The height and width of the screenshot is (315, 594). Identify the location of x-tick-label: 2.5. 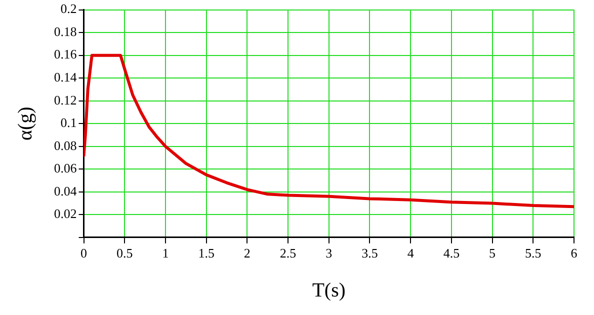
(288, 253).